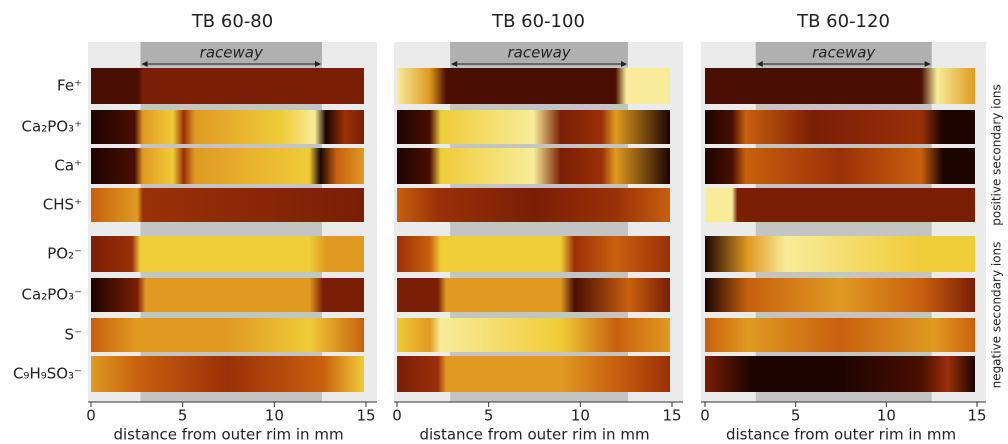 This screenshot has height=444, width=1008. What do you see at coordinates (232, 21) in the screenshot?
I see `panel-title: TB 60-80` at bounding box center [232, 21].